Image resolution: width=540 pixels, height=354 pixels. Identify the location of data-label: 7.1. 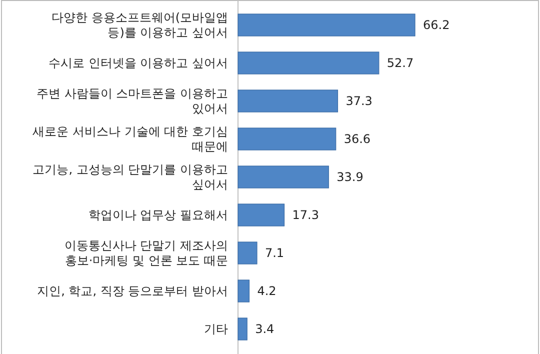
(274, 253).